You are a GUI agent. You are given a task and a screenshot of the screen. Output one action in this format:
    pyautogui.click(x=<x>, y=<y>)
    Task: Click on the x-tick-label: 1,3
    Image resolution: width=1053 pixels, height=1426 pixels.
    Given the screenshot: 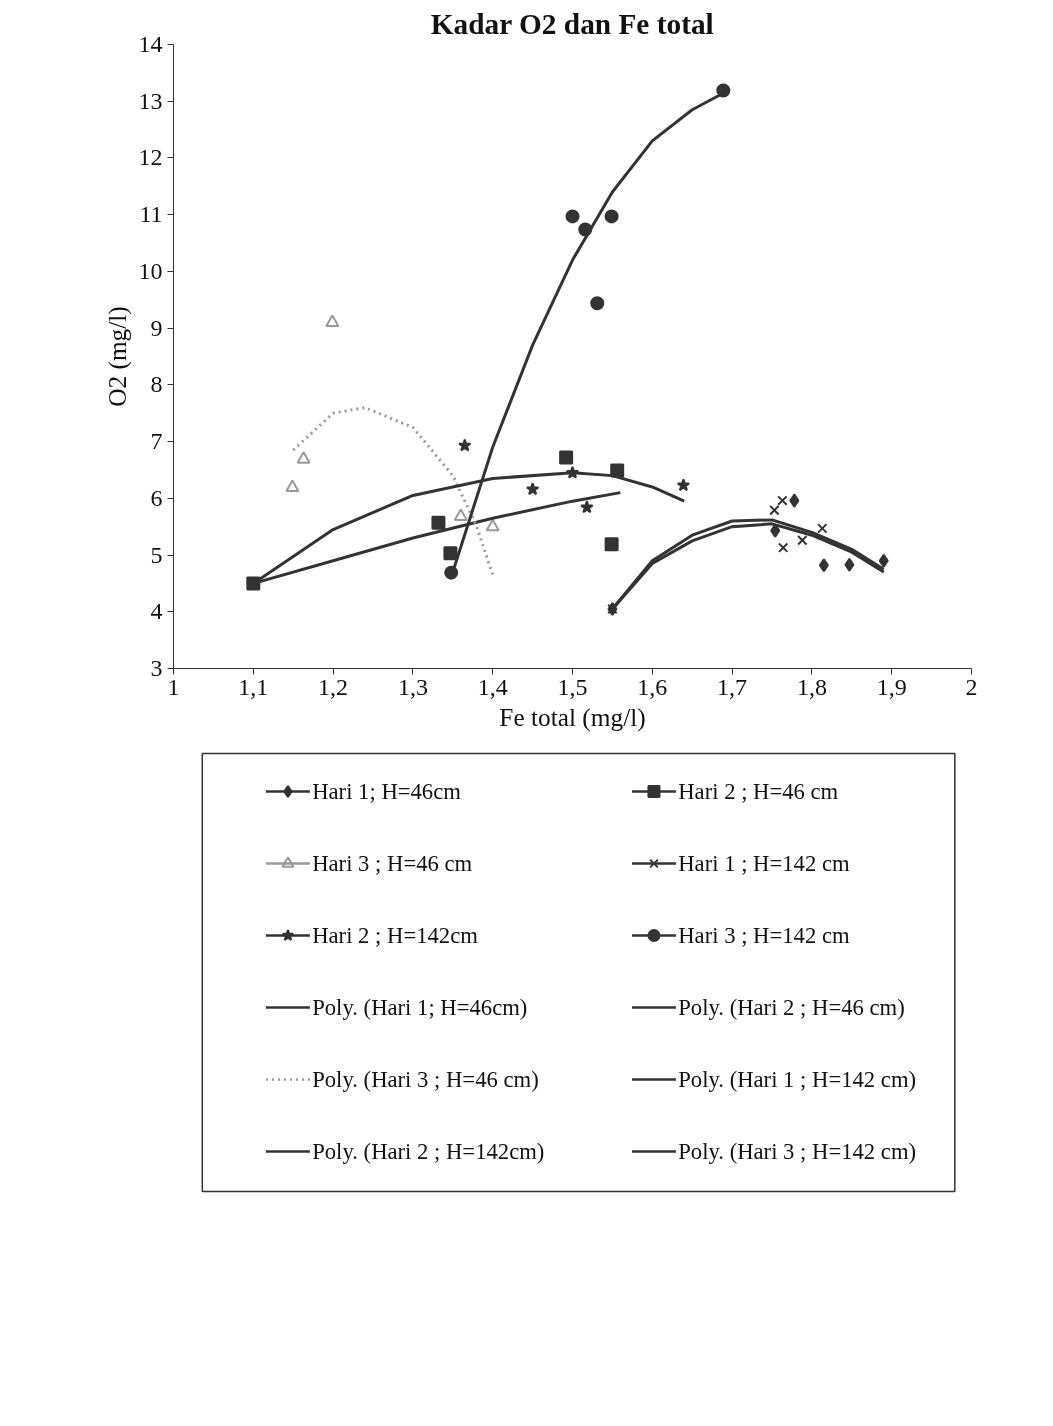 What is the action you would take?
    pyautogui.click(x=412, y=686)
    